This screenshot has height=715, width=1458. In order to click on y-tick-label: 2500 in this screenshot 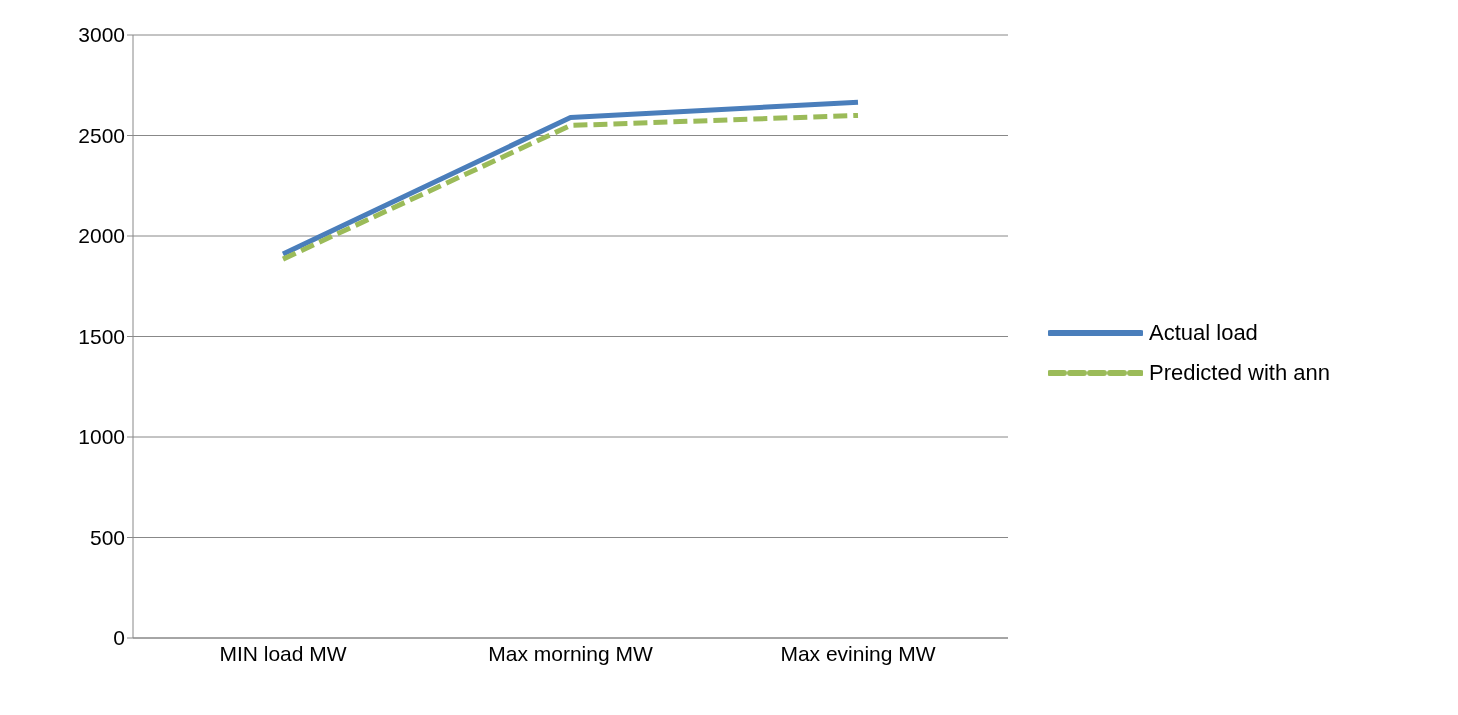, I will do `click(101, 135)`.